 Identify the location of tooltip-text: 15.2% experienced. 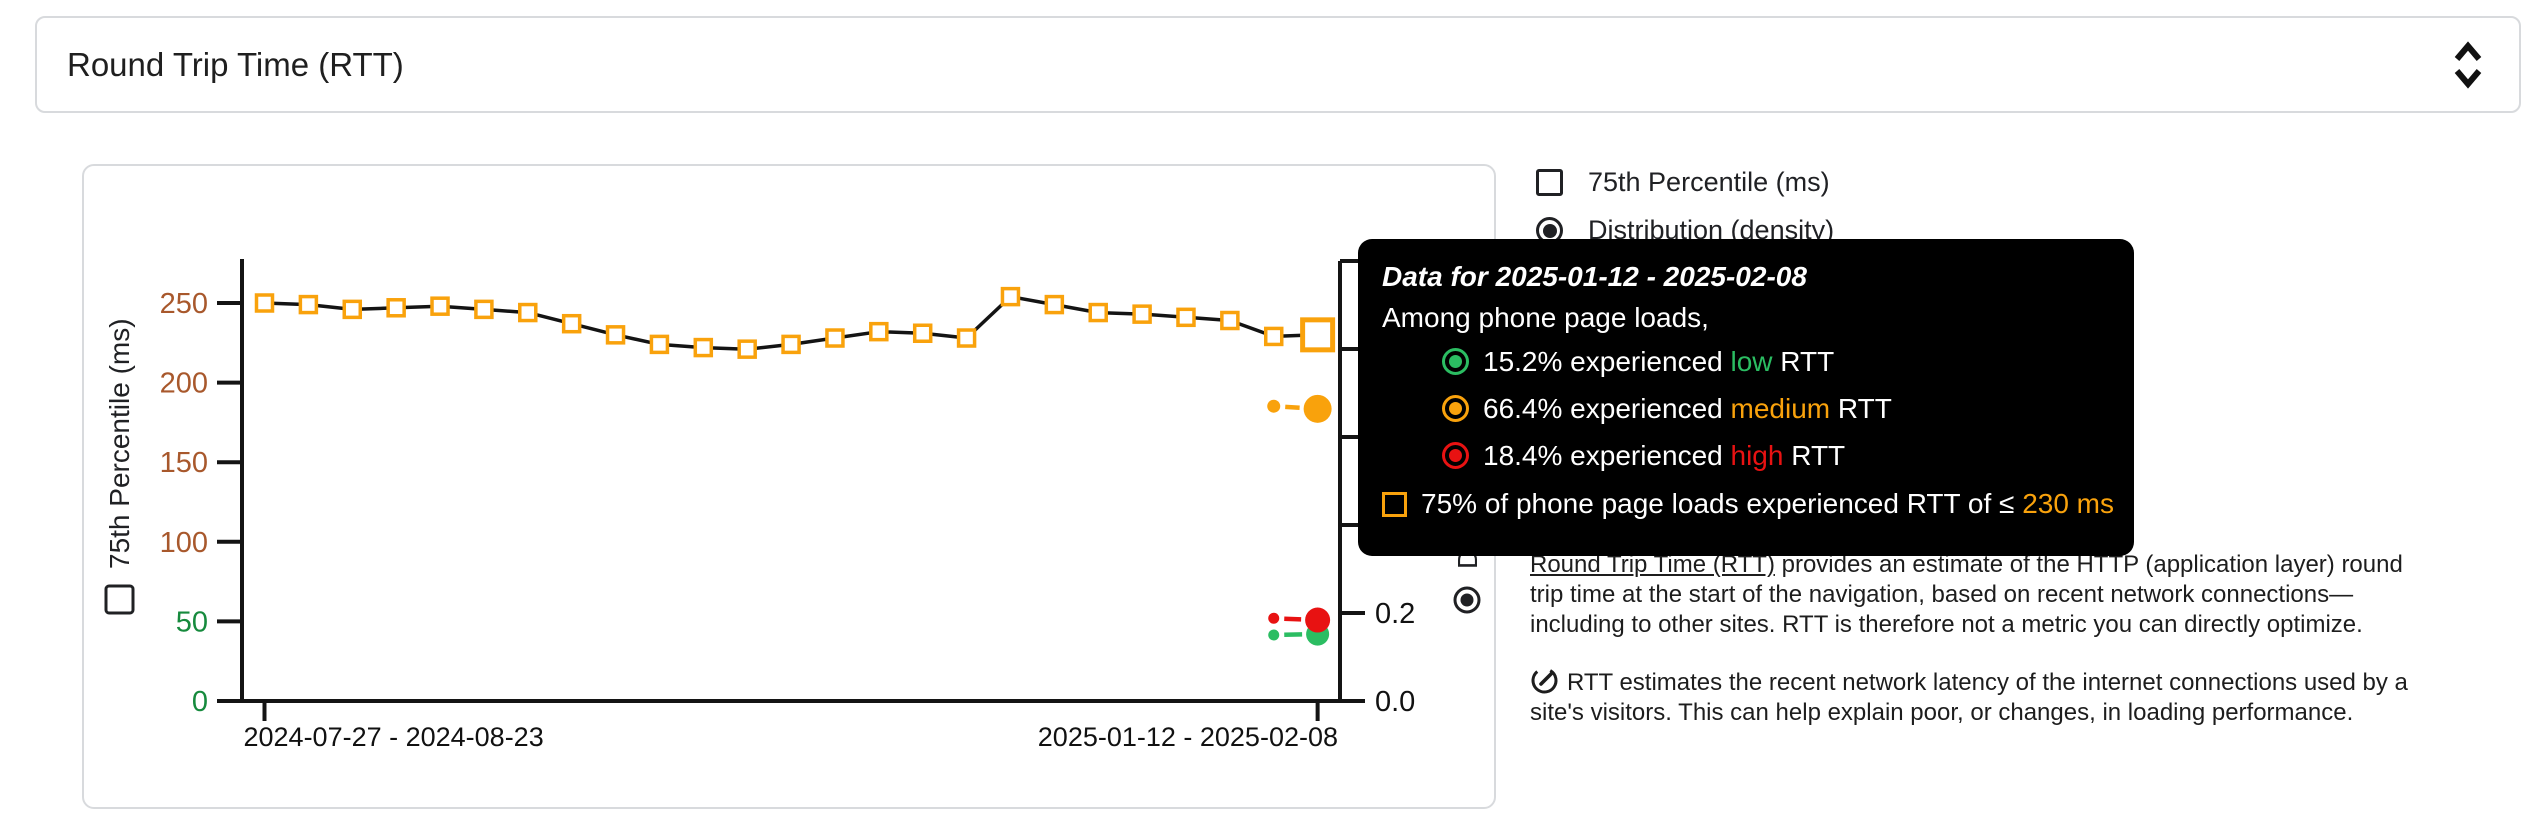
(1607, 361).